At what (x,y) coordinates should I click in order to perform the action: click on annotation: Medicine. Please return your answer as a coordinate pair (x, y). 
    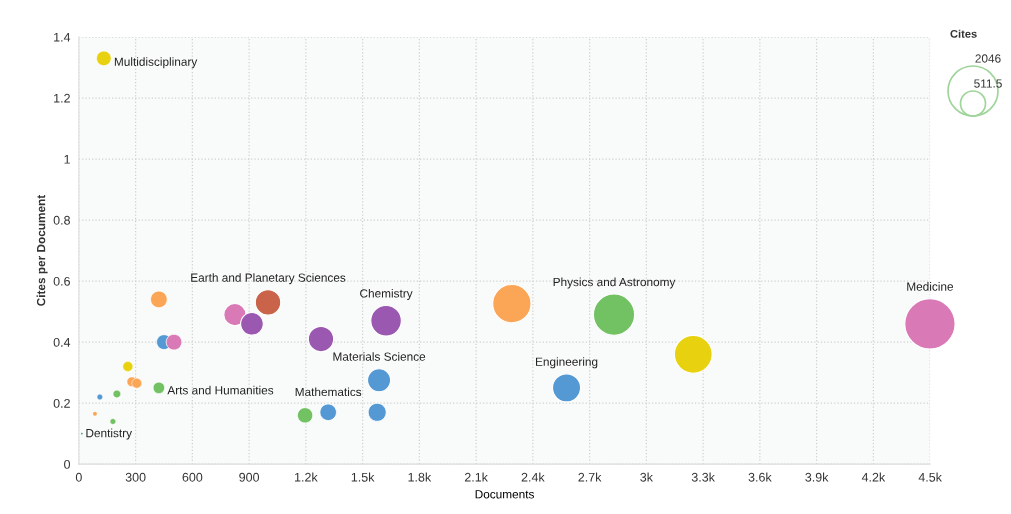
    Looking at the image, I should click on (930, 286).